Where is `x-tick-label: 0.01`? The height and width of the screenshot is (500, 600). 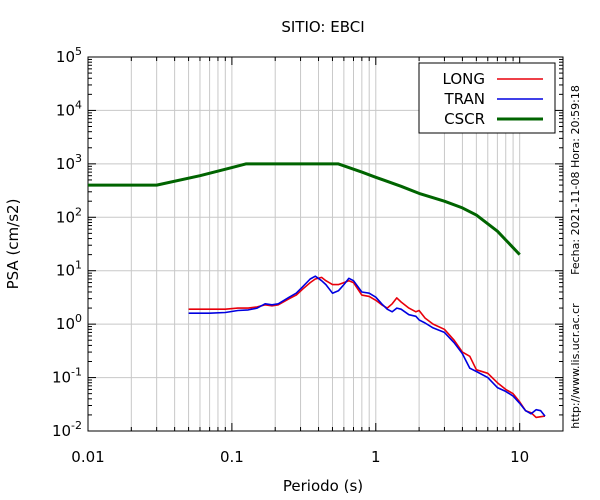
x-tick-label: 0.01 is located at coordinates (87, 457).